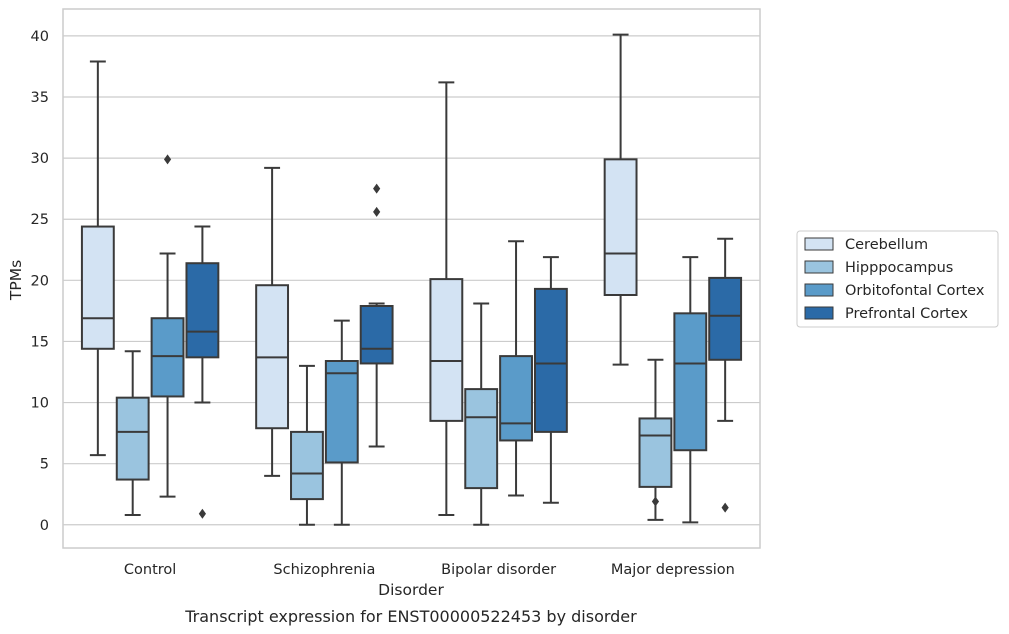  I want to click on x-axis-title: Disorder, so click(411, 590).